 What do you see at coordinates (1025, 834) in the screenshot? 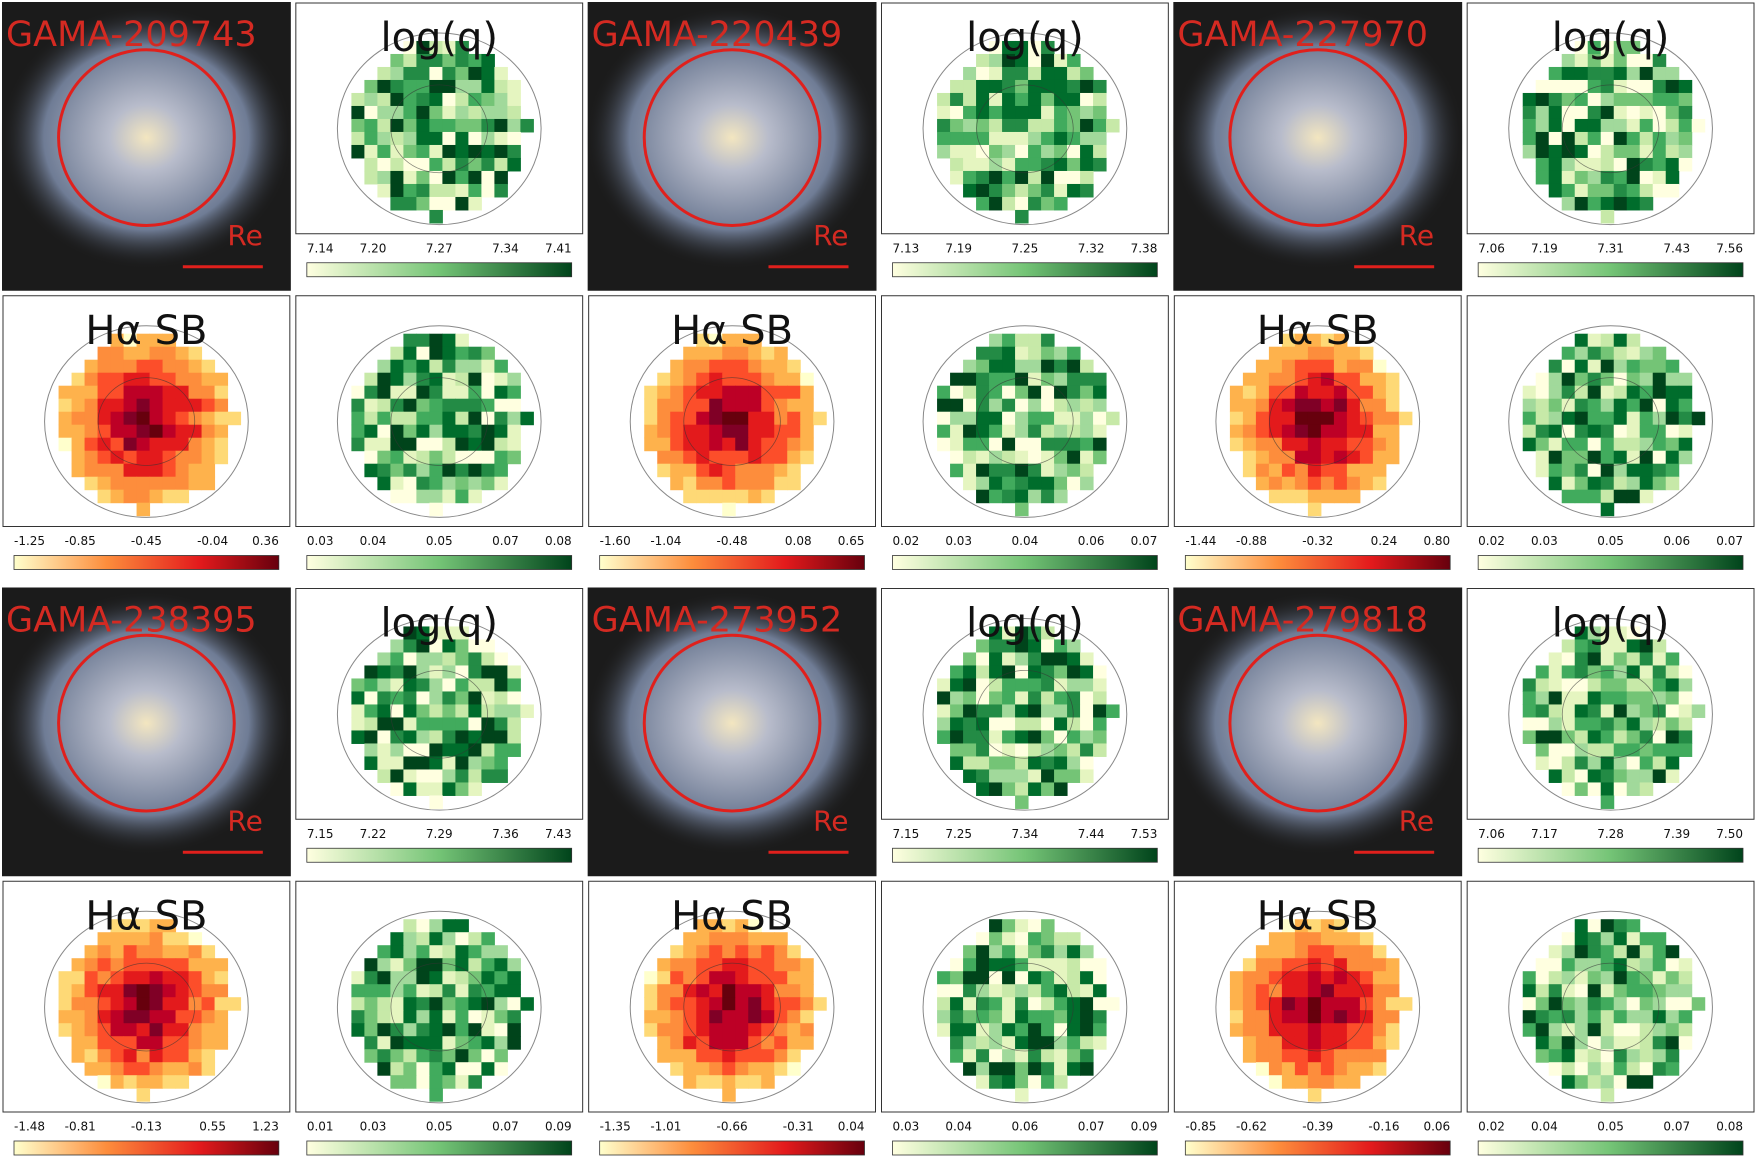
I see `colorbar-tick-label: 7.34` at bounding box center [1025, 834].